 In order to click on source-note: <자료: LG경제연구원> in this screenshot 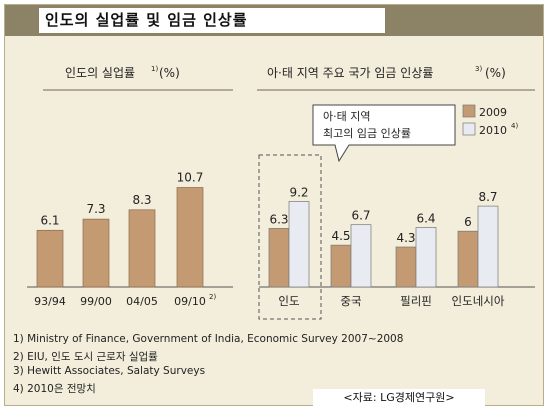, I will do `click(399, 397)`.